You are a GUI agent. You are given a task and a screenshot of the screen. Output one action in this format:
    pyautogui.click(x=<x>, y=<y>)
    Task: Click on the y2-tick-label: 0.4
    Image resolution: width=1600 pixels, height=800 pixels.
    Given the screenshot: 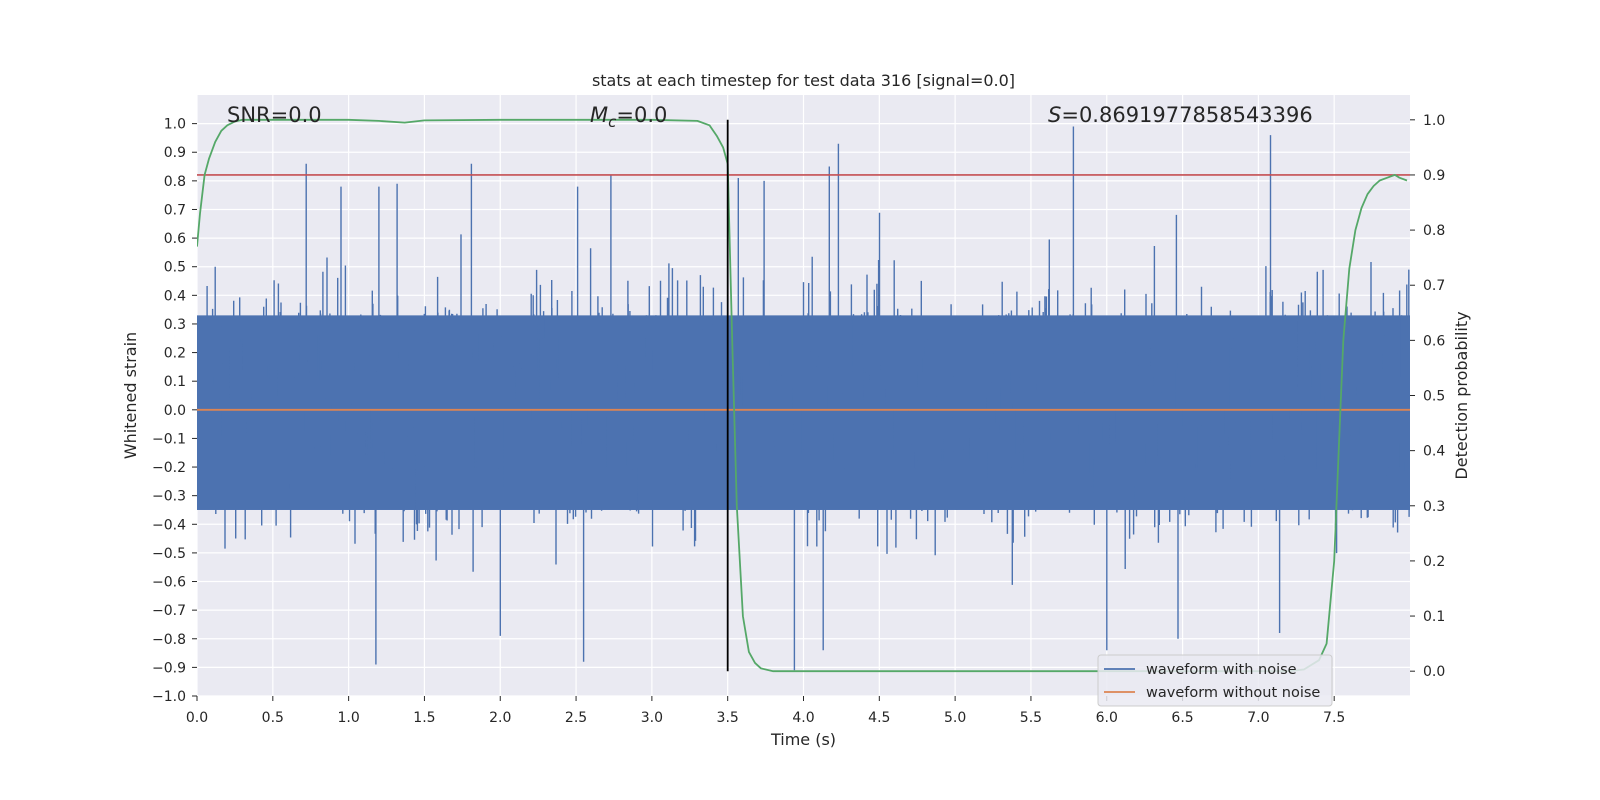 What is the action you would take?
    pyautogui.click(x=1434, y=452)
    